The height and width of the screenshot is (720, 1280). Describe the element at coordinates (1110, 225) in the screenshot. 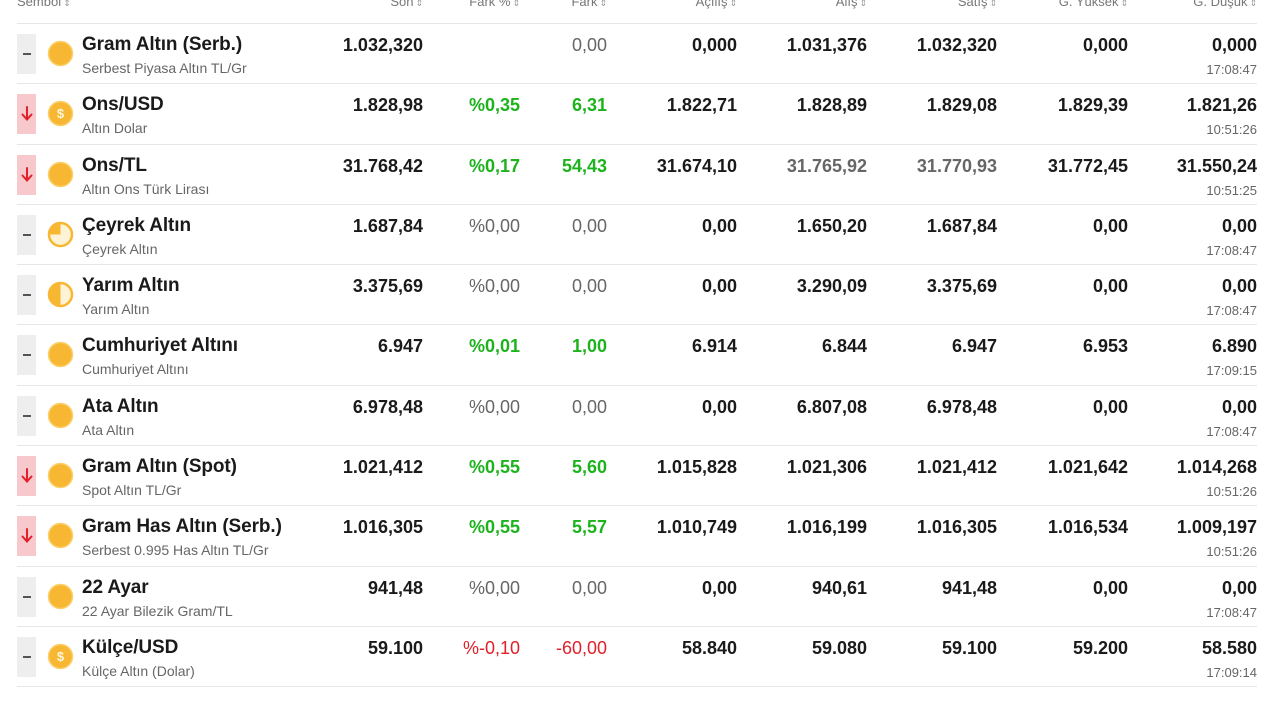

I see `day-high: 0,00` at that location.